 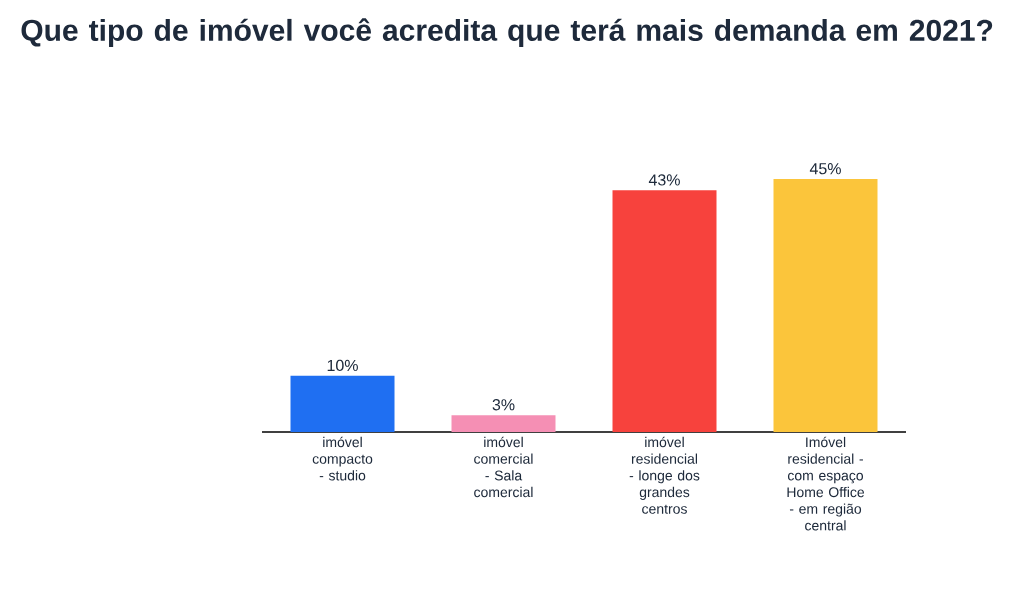 What do you see at coordinates (503, 467) in the screenshot?
I see `x-tick-label: imóvel comercial - Sala comercial` at bounding box center [503, 467].